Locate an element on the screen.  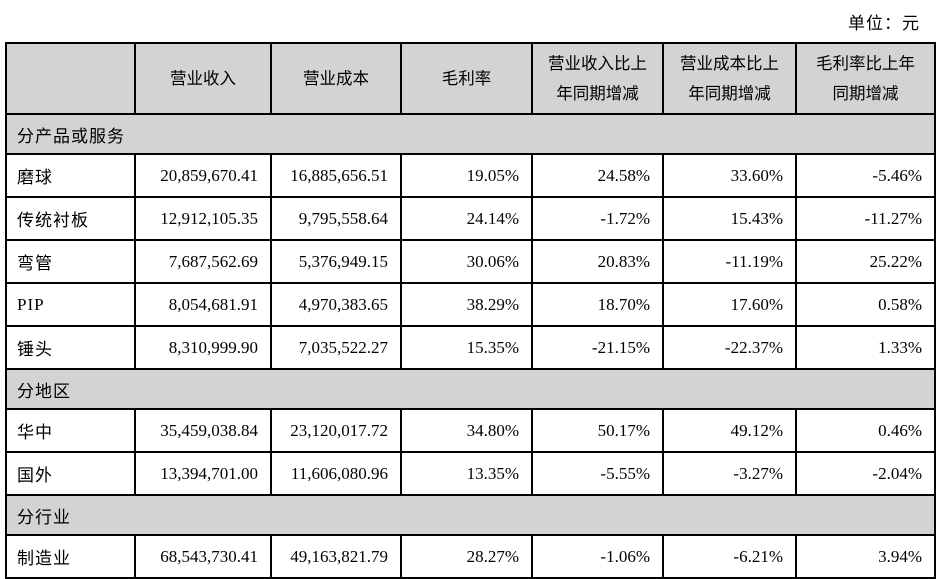
cell-gross-margin: 13.35% is located at coordinates (466, 473).